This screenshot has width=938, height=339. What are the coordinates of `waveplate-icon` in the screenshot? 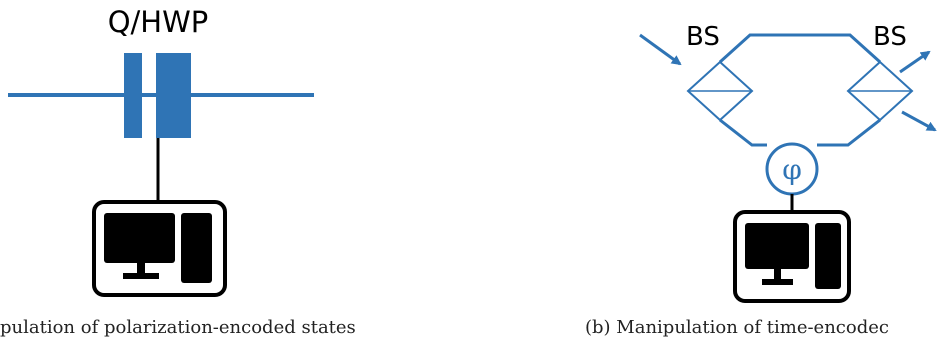 It's located at (157, 95).